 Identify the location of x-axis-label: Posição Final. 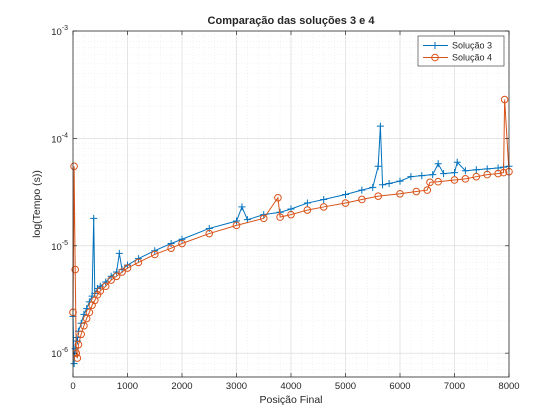
(290, 400).